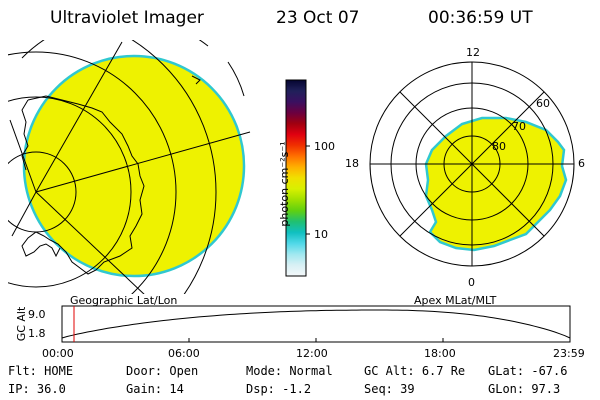 This screenshot has height=400, width=600. I want to click on altitude-curve, so click(316, 324).